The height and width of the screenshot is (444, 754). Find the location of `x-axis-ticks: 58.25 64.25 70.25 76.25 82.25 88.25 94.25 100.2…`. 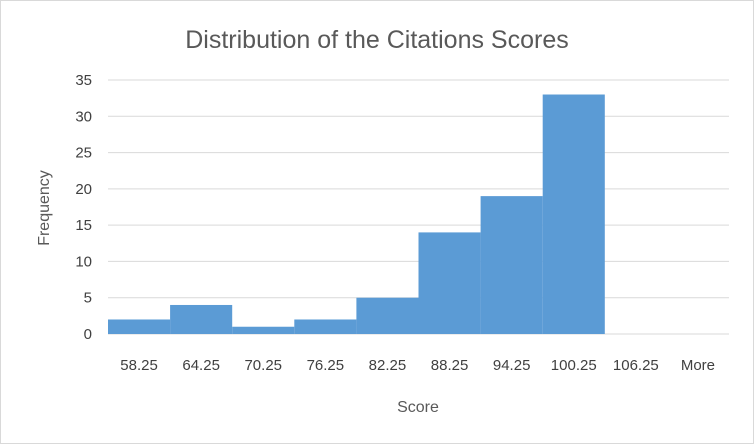

x-axis-ticks: 58.25 64.25 70.25 76.25 82.25 88.25 94.25 100.2… is located at coordinates (417, 365).